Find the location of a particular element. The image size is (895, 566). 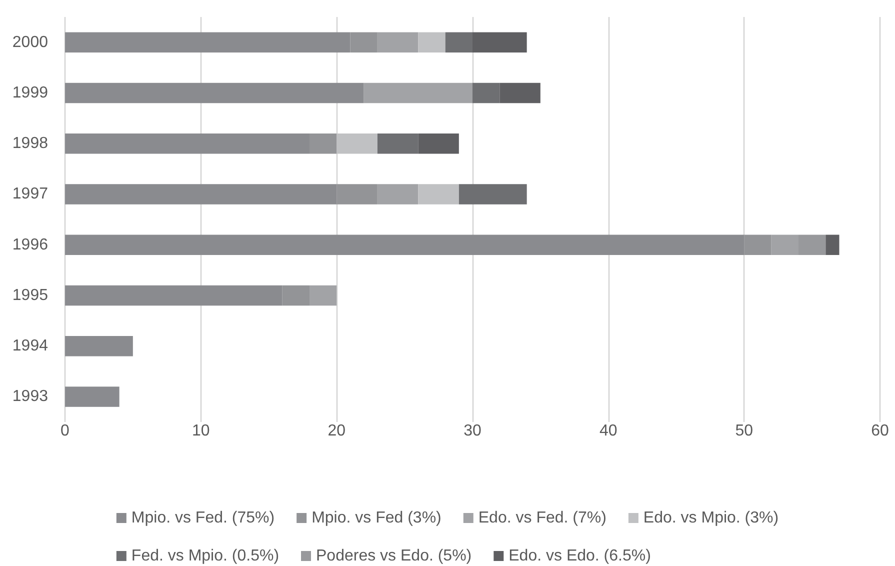

y-tick-label: 2000 is located at coordinates (30, 42).